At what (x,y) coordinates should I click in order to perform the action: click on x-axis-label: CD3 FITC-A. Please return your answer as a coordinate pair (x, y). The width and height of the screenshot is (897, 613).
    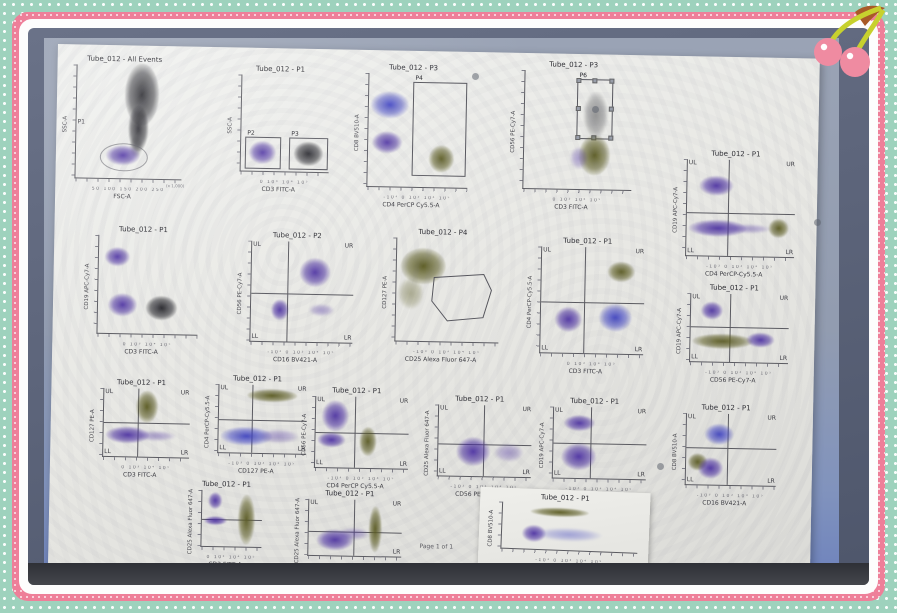
    Looking at the image, I should click on (585, 371).